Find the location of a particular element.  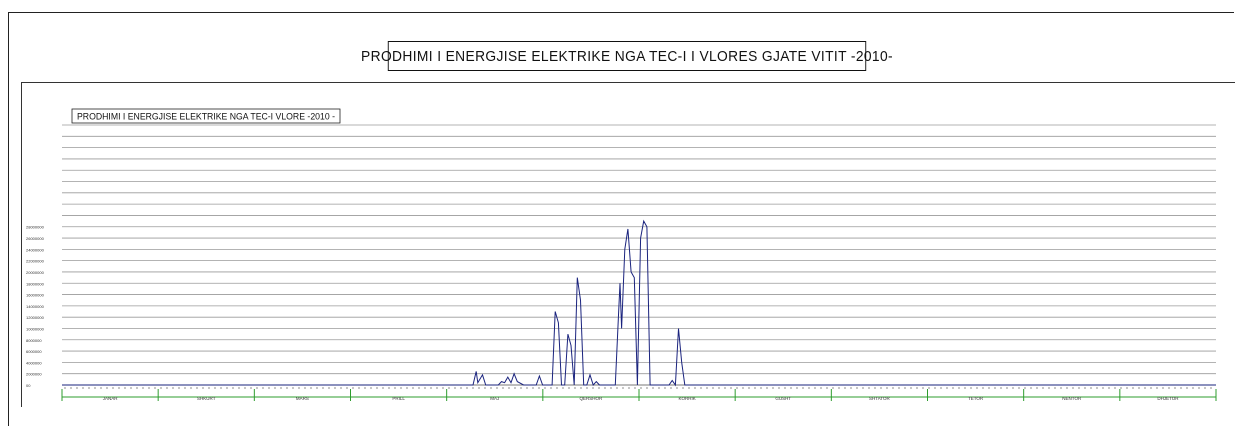

month-label: SHKURT is located at coordinates (206, 398).